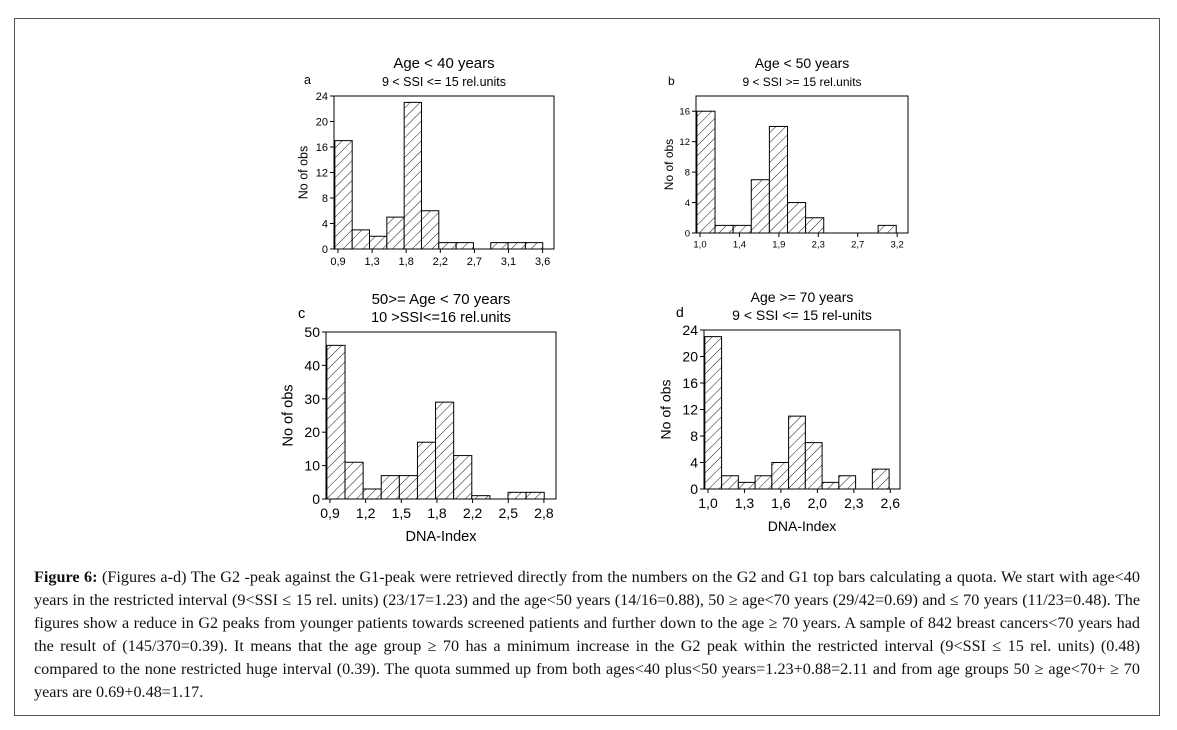 Image resolution: width=1177 pixels, height=730 pixels. I want to click on x-tick-label: 2,2, so click(473, 513).